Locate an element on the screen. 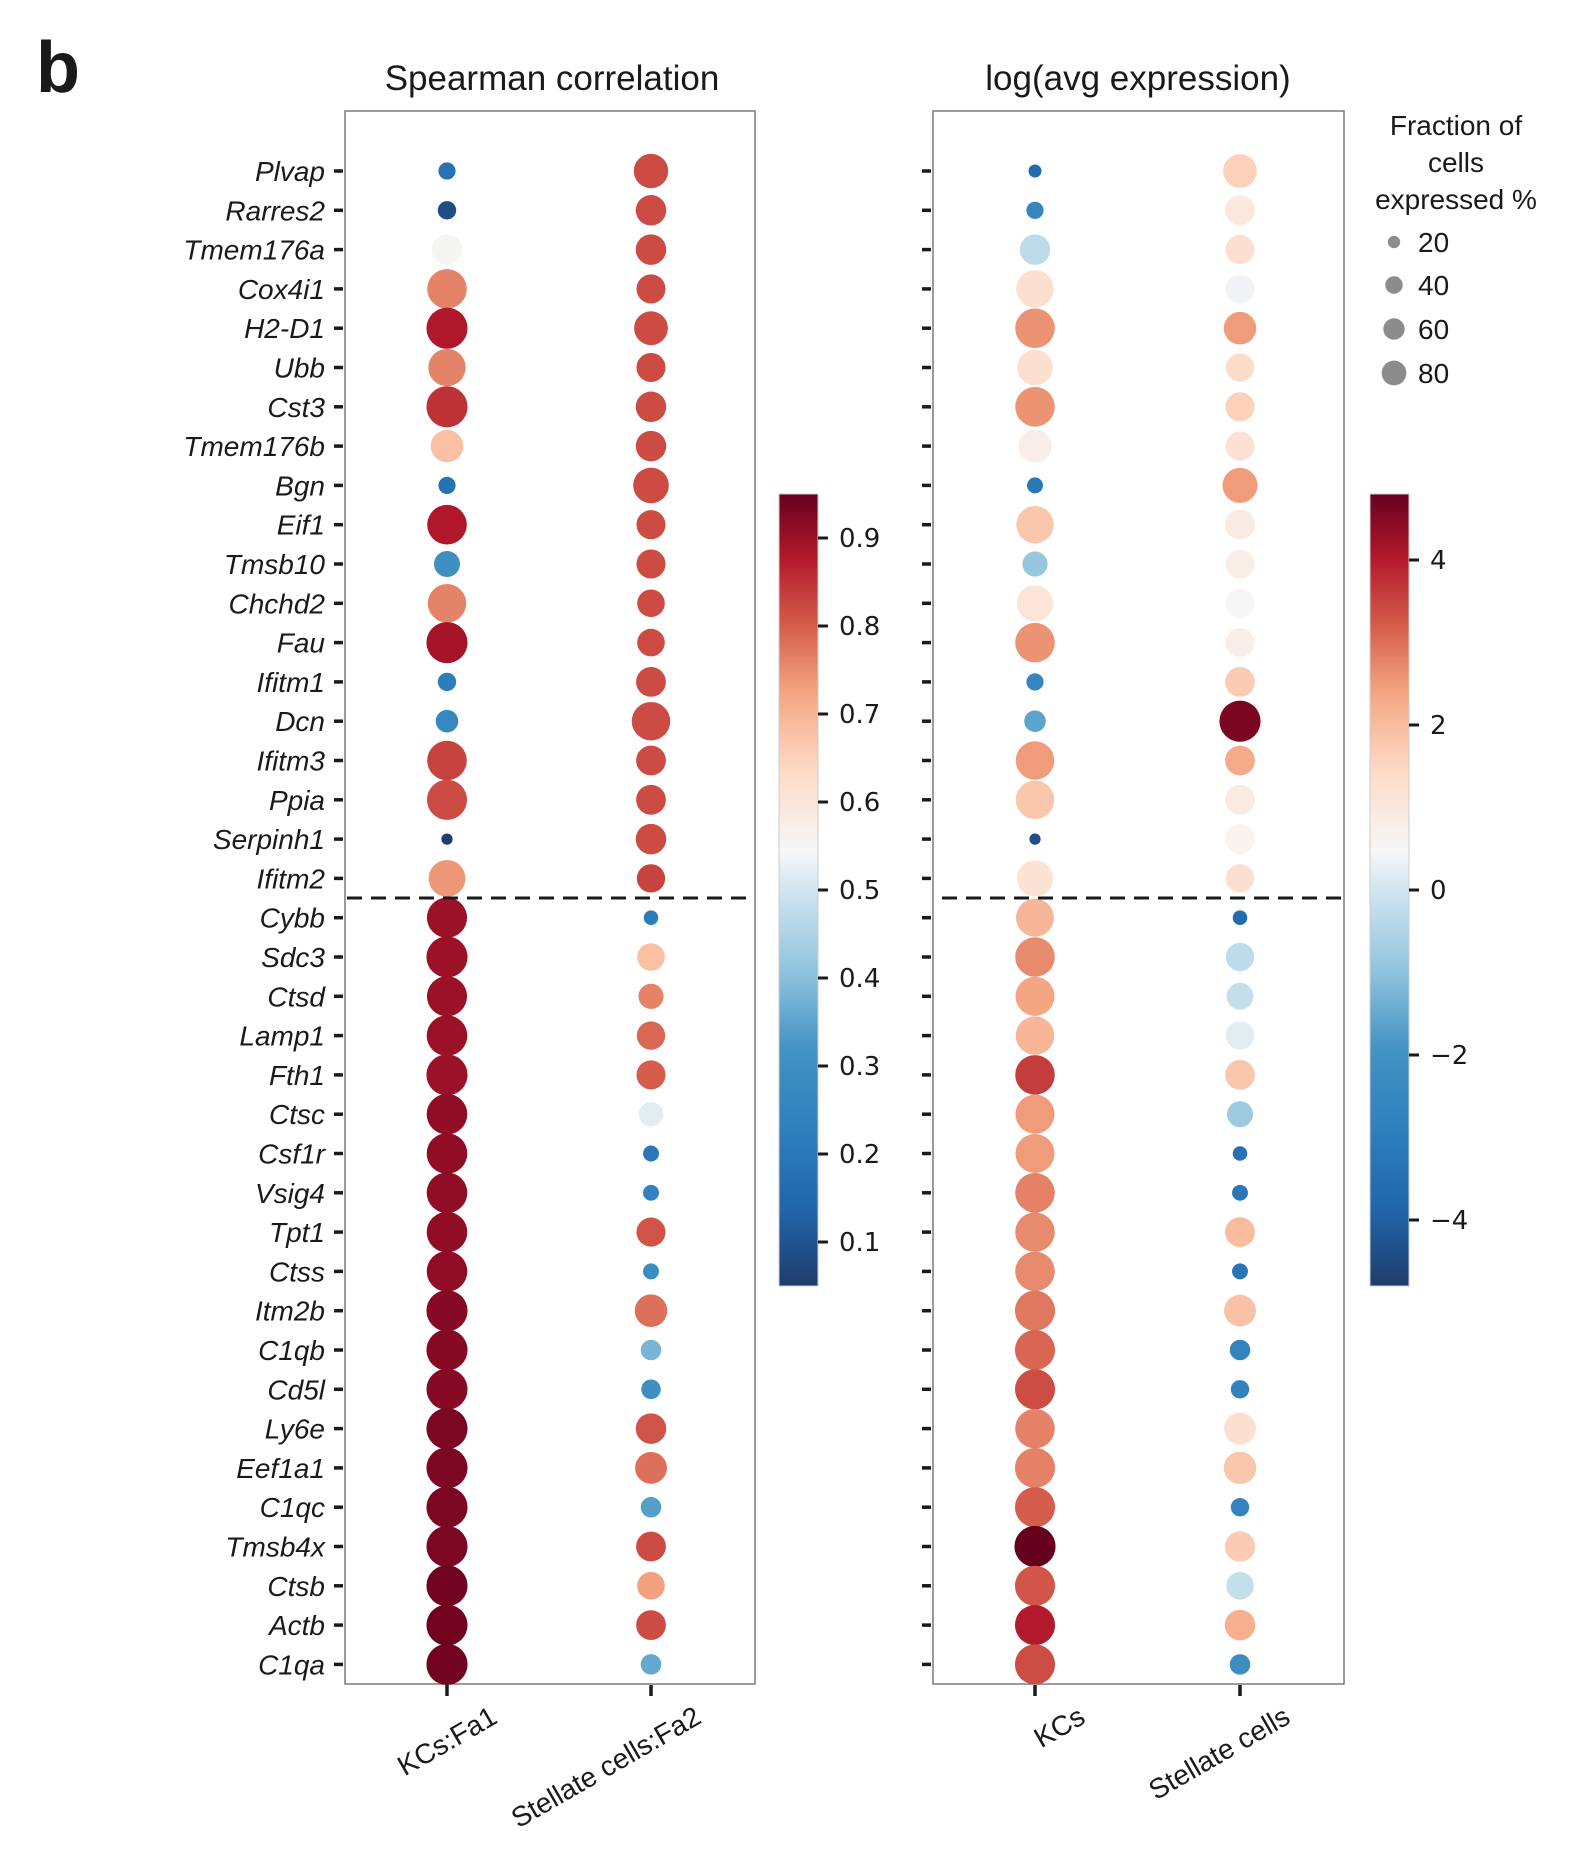  dot-stellate-cells-cd5l is located at coordinates (1240, 1389).